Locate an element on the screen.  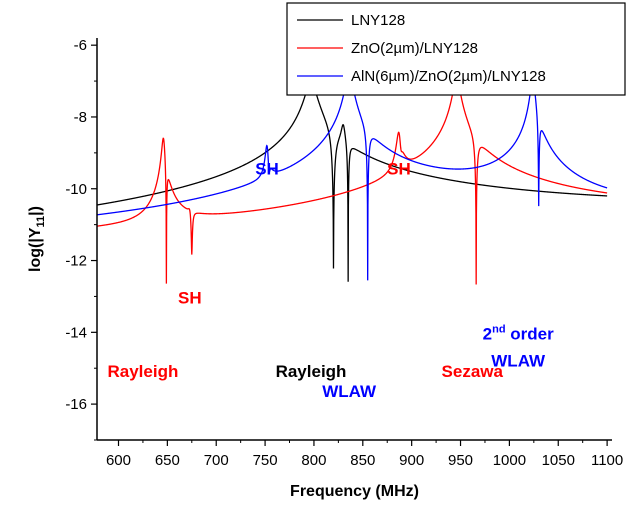
annotation-rayleigh-black: Rayleigh is located at coordinates (311, 371).